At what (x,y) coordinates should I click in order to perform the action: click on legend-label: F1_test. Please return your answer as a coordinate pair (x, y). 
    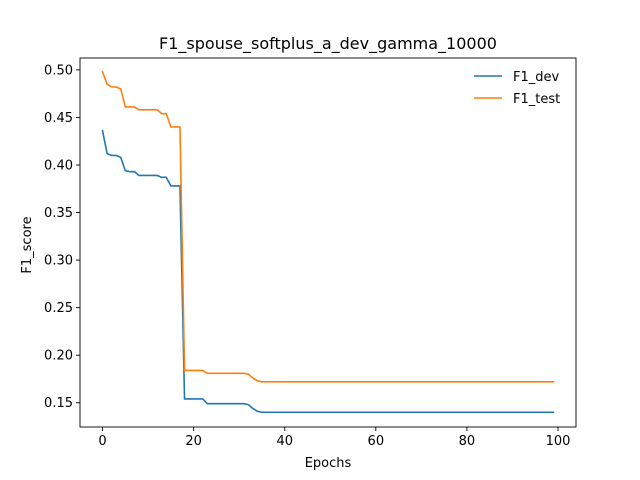
    Looking at the image, I should click on (536, 99).